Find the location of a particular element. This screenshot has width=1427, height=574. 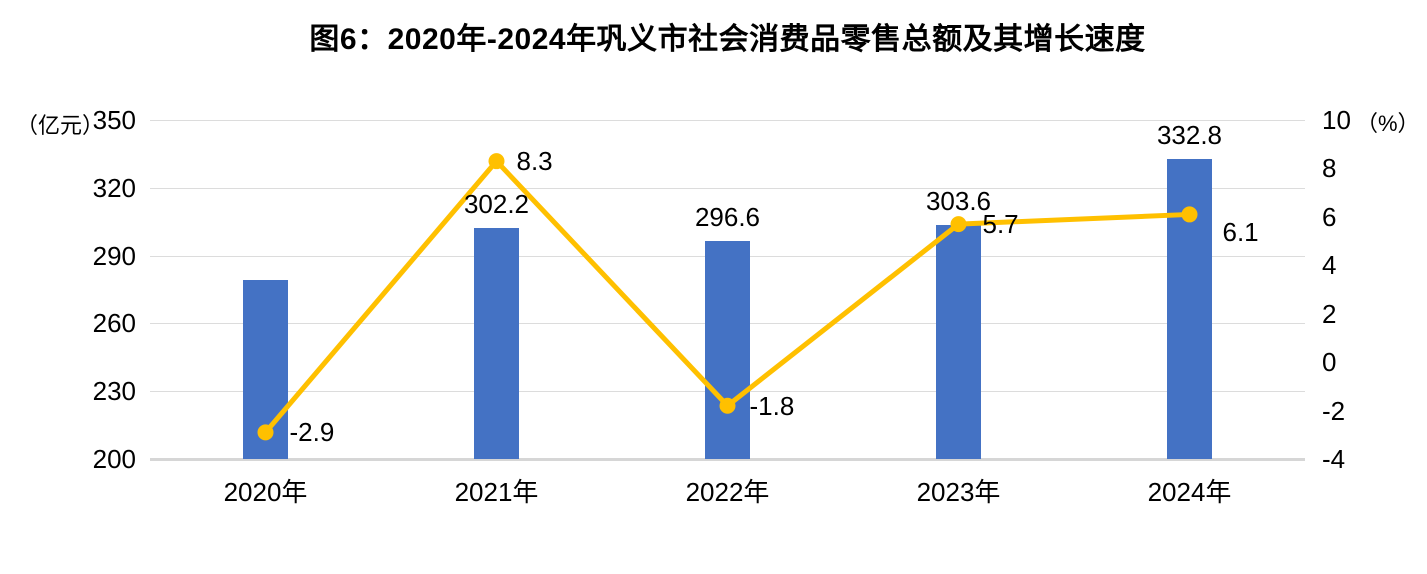

line-marker-2021 is located at coordinates (496, 161).